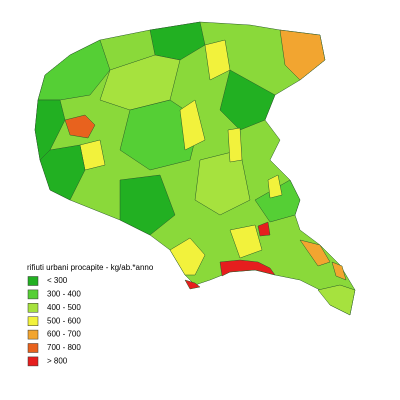 The image size is (400, 400). I want to click on legend-label: > 800, so click(57, 361).